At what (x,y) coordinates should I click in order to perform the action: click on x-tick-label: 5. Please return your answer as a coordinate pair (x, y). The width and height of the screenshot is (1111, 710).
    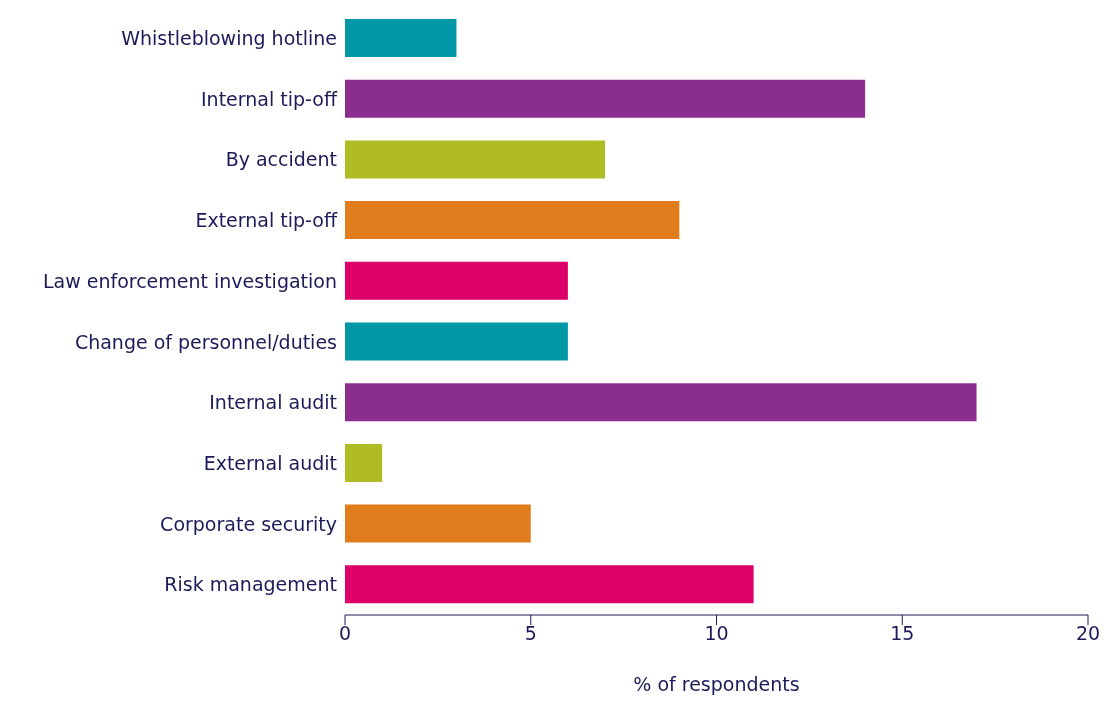
    Looking at the image, I should click on (530, 633).